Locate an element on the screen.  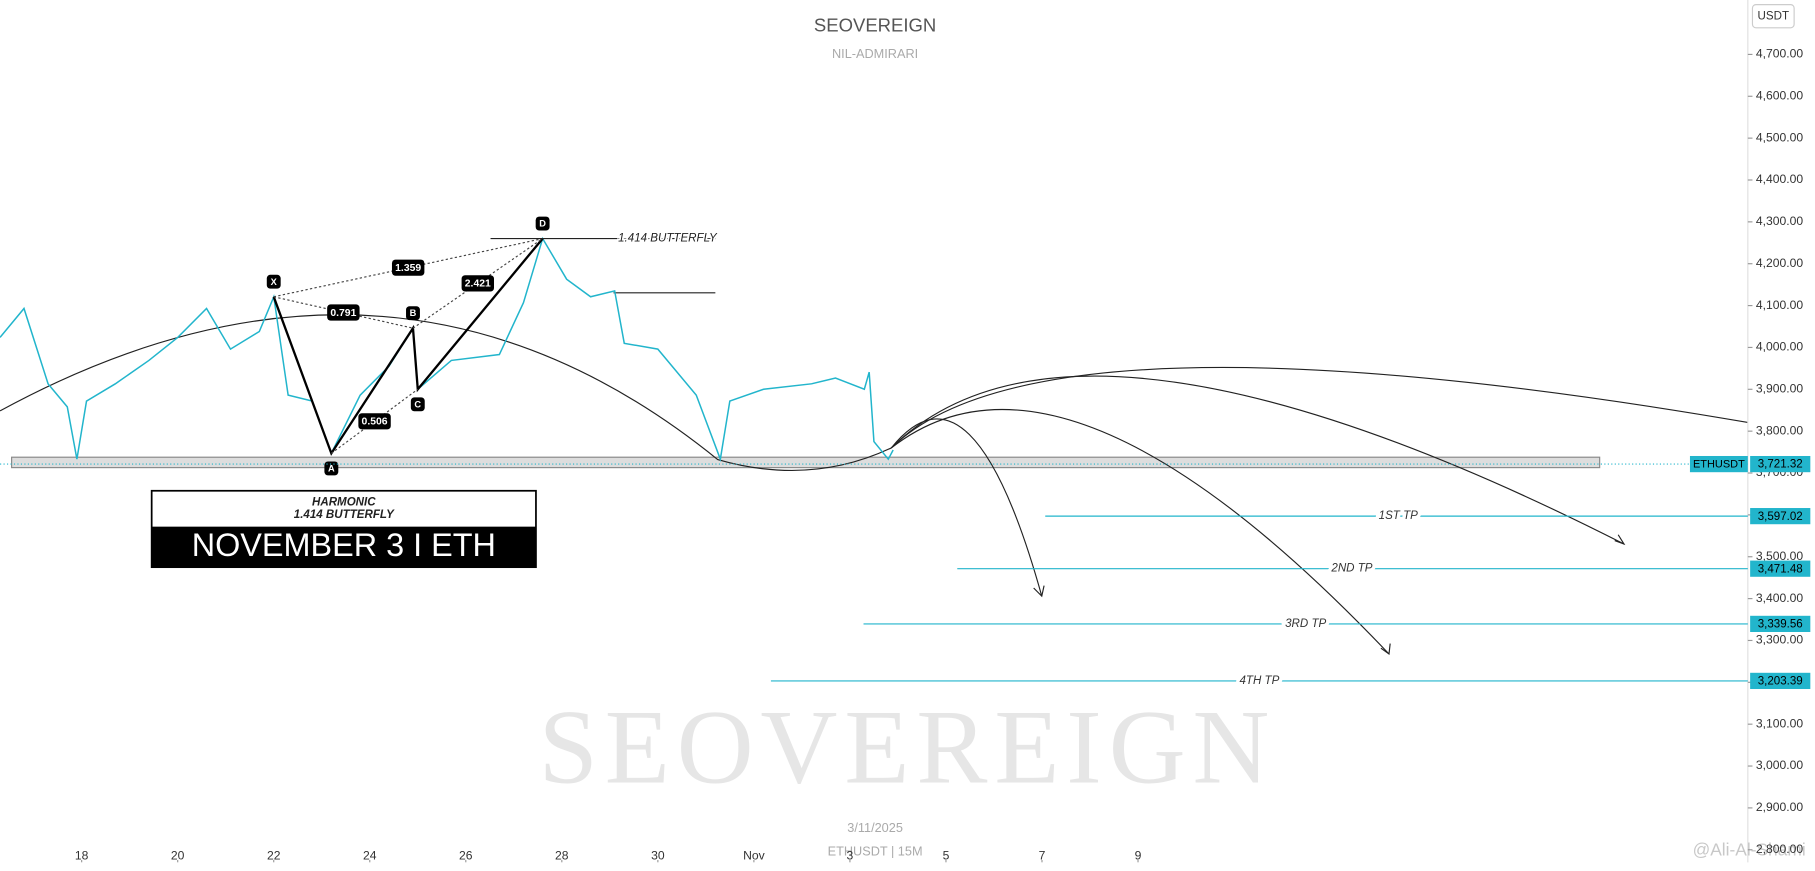
pattern-point-label: C is located at coordinates (417, 404).